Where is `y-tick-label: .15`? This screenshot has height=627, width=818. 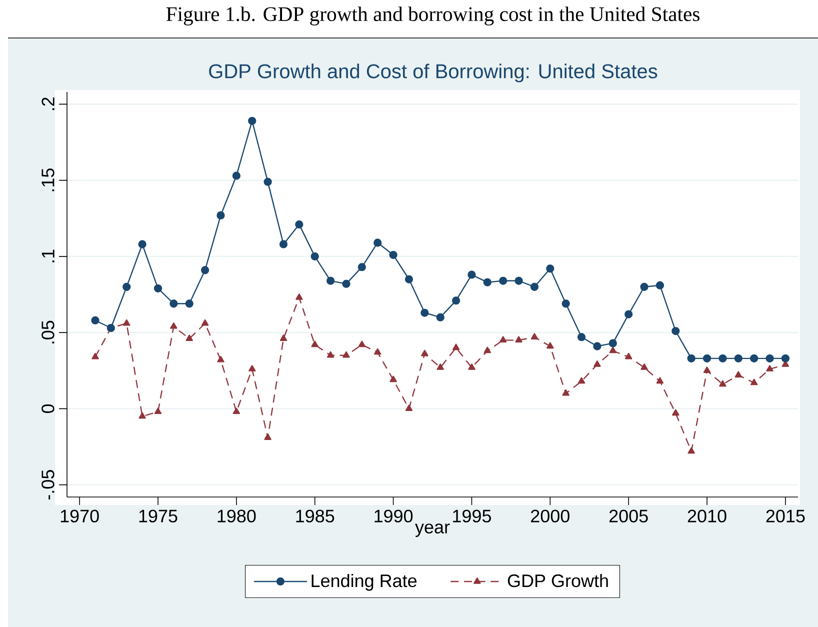
y-tick-label: .15 is located at coordinates (48, 180).